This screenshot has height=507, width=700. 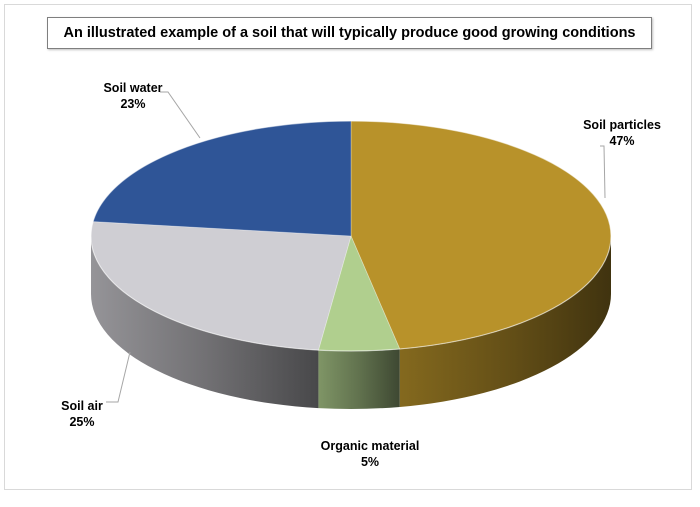 What do you see at coordinates (133, 104) in the screenshot?
I see `label-percent: 23%` at bounding box center [133, 104].